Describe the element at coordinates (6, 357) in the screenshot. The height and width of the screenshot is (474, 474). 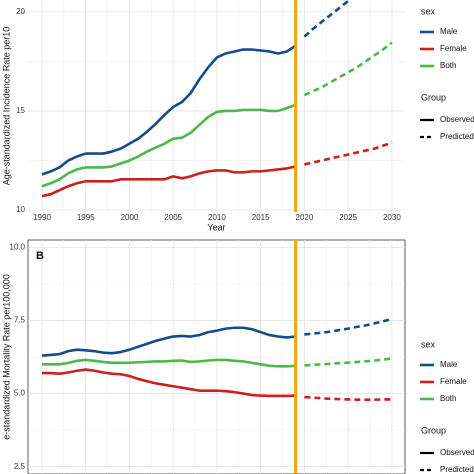
I see `y-axis-label: e-standardized Mortality Rate per100,000` at that location.